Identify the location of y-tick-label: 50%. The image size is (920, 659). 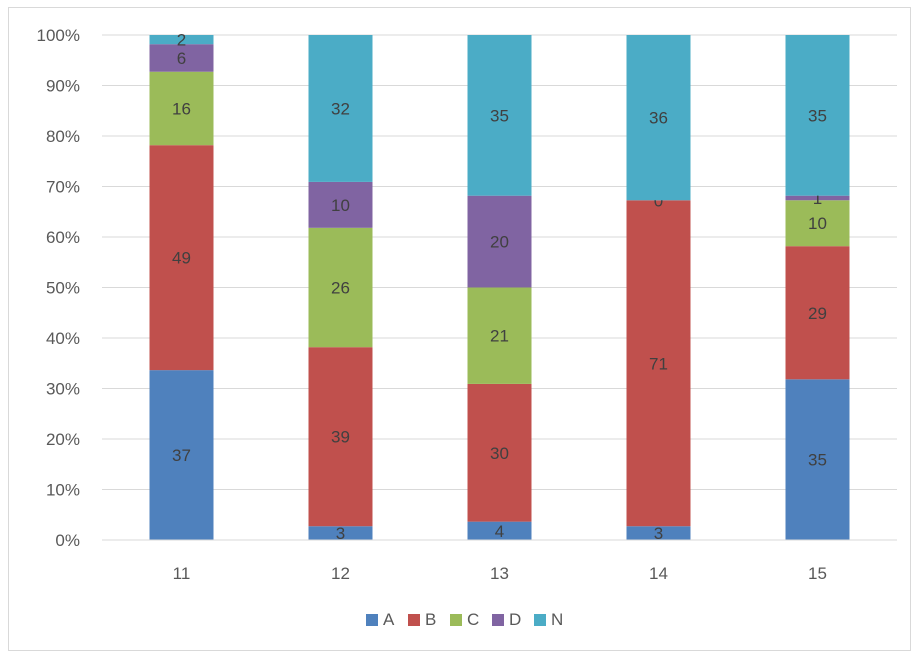
(63, 288).